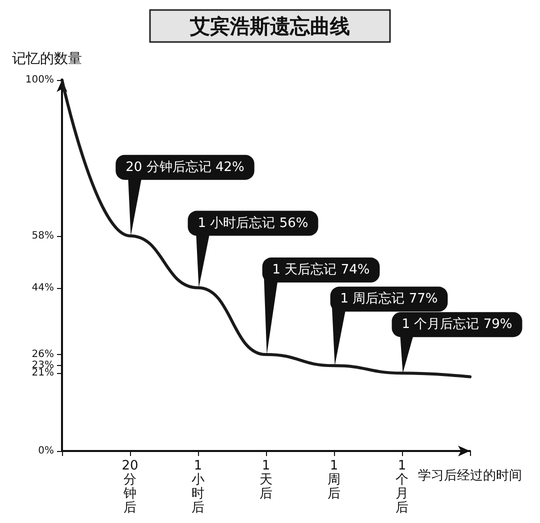 This screenshot has height=523, width=540. I want to click on annotation: 1 小时后忘记 56%, so click(253, 222).